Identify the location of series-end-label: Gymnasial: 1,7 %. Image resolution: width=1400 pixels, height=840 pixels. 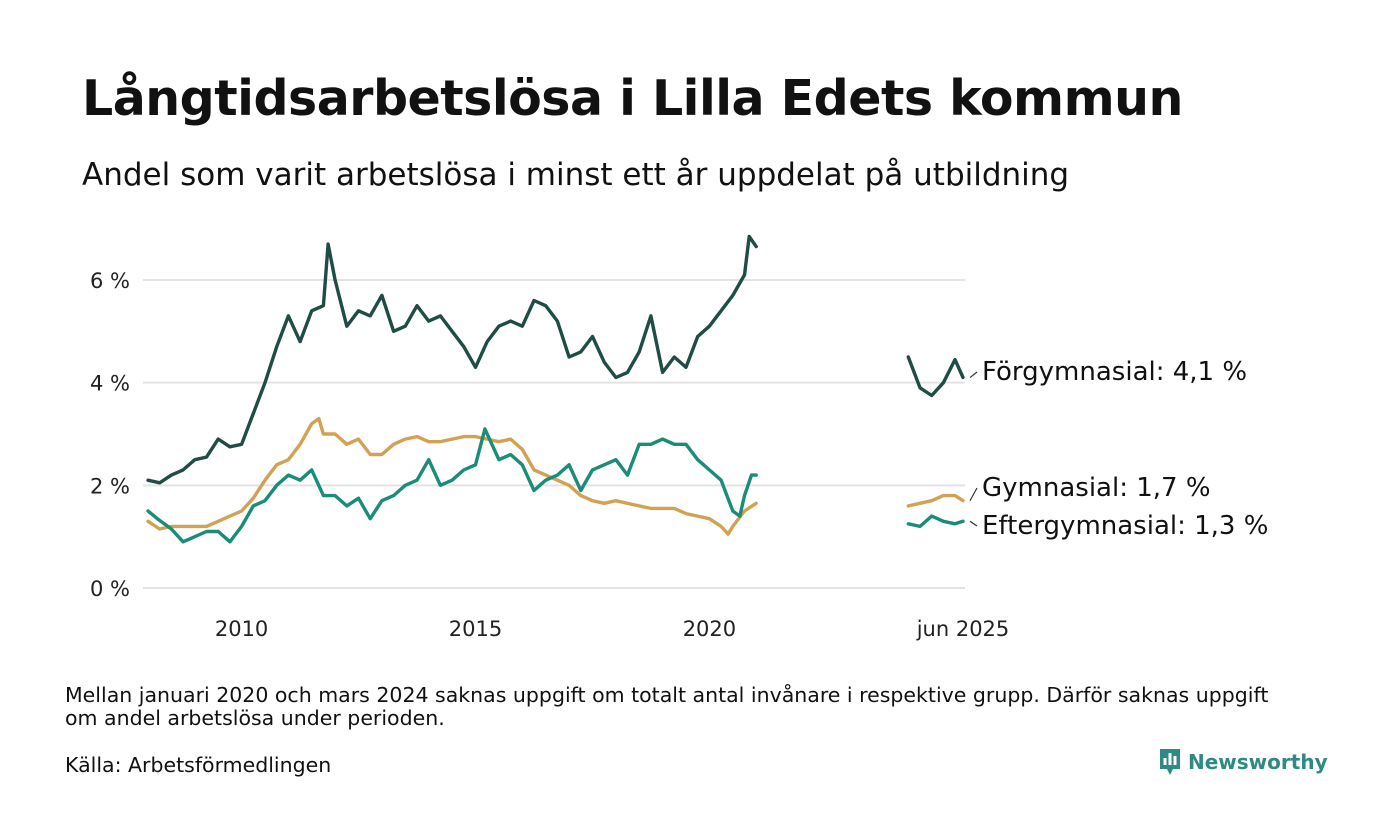
(1096, 488).